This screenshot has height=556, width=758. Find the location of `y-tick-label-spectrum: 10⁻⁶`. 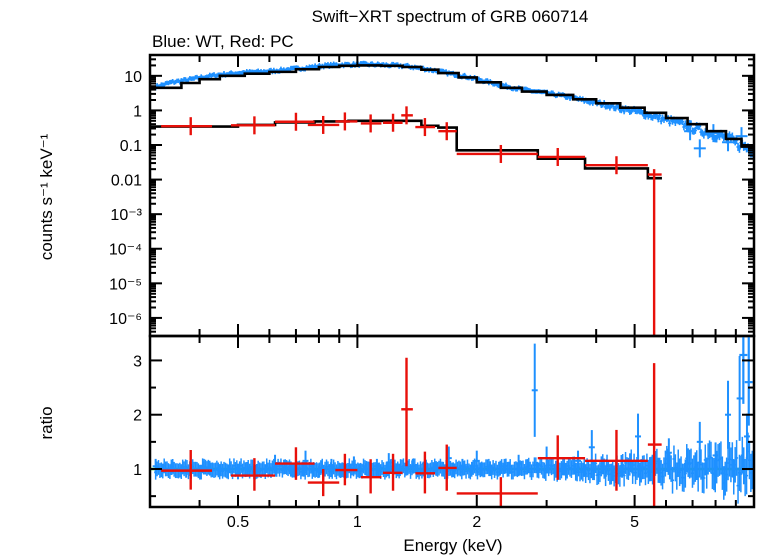

y-tick-label-spectrum: 10⁻⁶ is located at coordinates (125, 319).